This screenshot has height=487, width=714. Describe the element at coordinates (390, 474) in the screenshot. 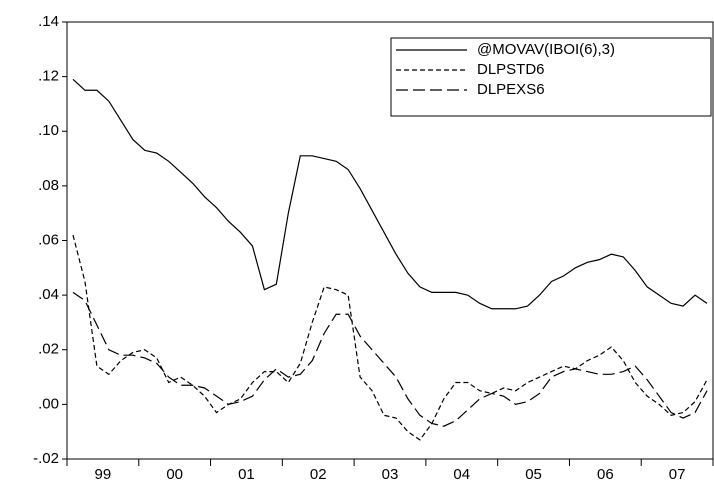

I see `x-tick-label: 03` at that location.